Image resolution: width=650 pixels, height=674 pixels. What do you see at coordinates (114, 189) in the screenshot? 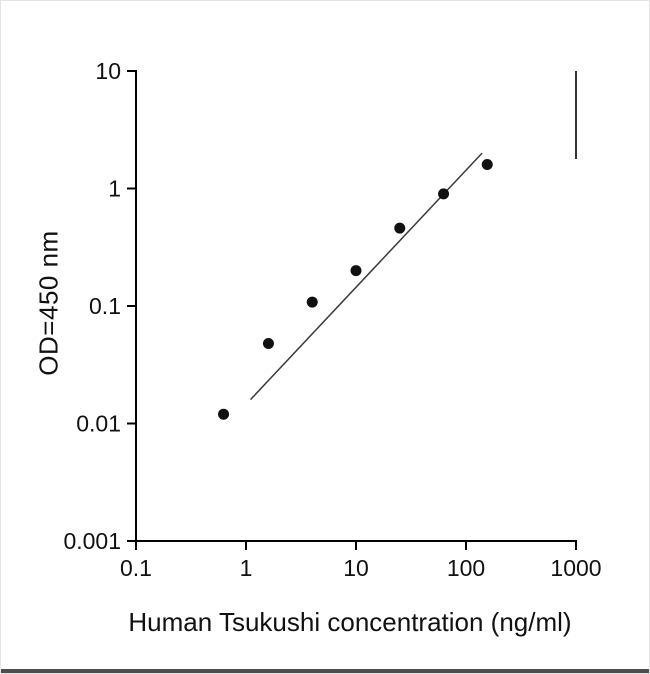
I see `y-tick-label: 1` at bounding box center [114, 189].